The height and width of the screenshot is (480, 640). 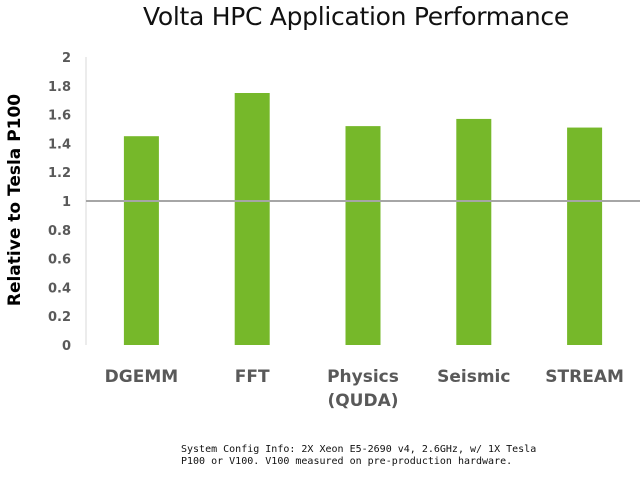 I want to click on x-category-label: FFT, so click(x=252, y=377).